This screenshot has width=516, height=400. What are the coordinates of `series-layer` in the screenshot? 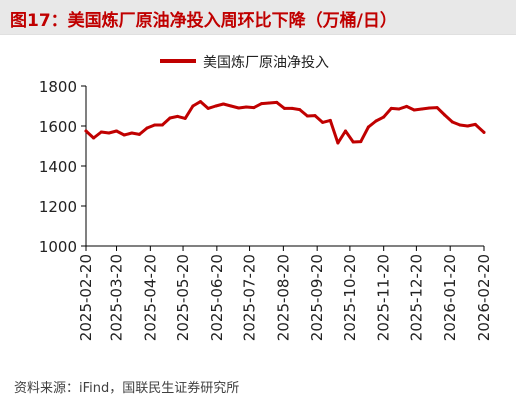 It's located at (285, 122).